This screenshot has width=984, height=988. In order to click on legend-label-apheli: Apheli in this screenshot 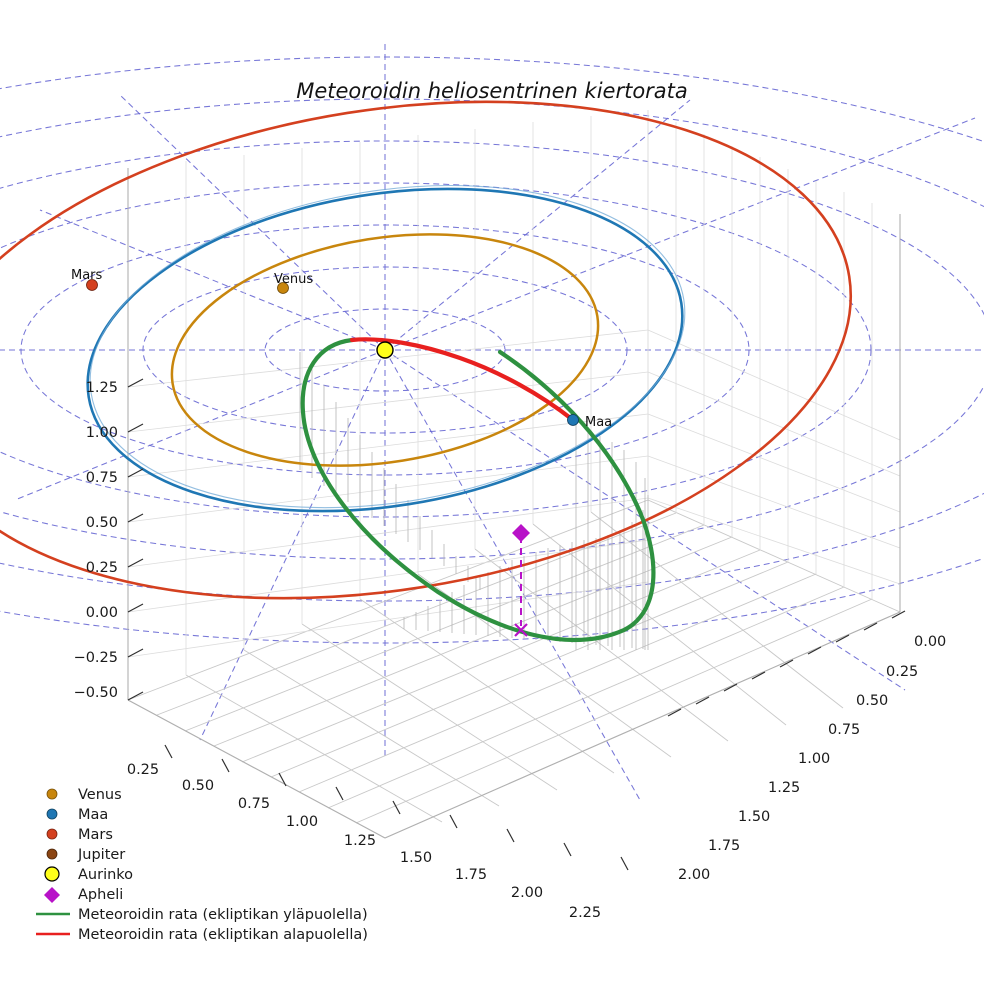, I will do `click(100, 895)`.